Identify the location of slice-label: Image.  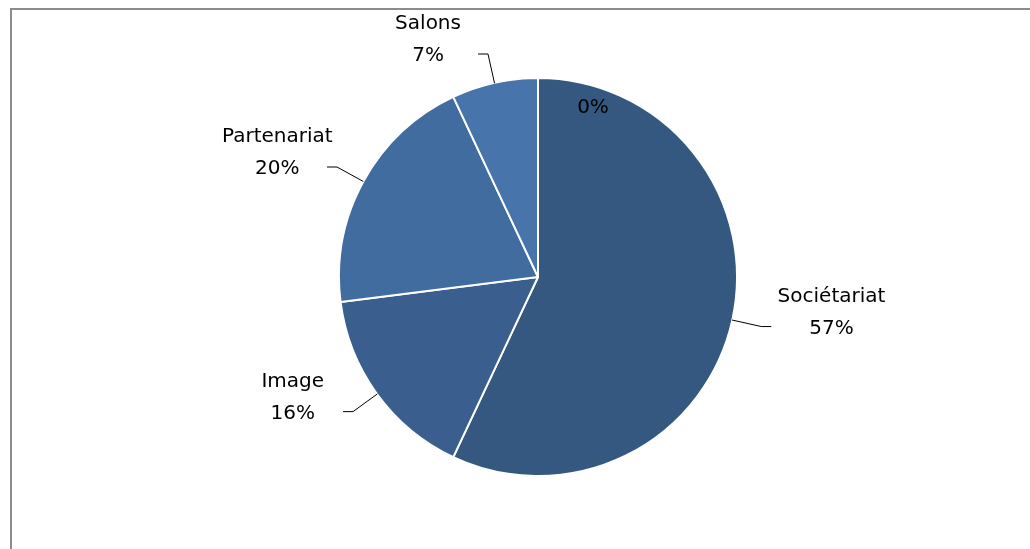
(293, 379).